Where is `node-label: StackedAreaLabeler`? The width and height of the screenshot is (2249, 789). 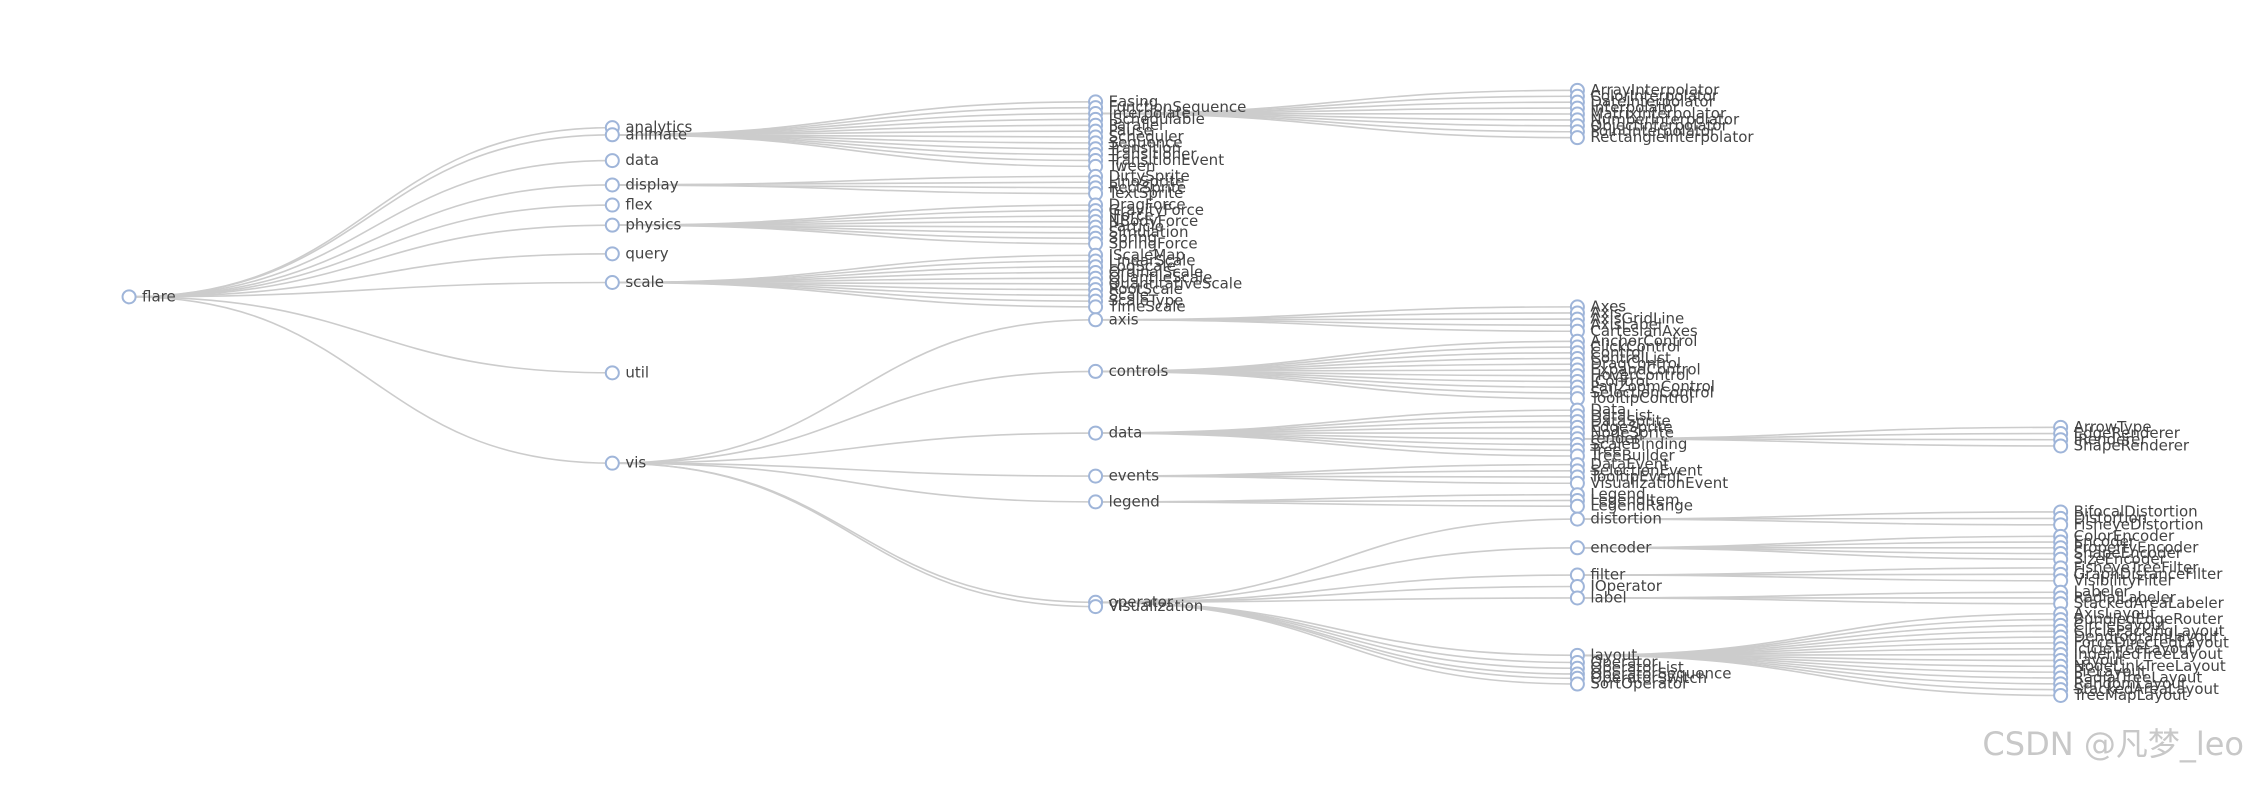
node-label: StackedAreaLabeler is located at coordinates (2149, 603).